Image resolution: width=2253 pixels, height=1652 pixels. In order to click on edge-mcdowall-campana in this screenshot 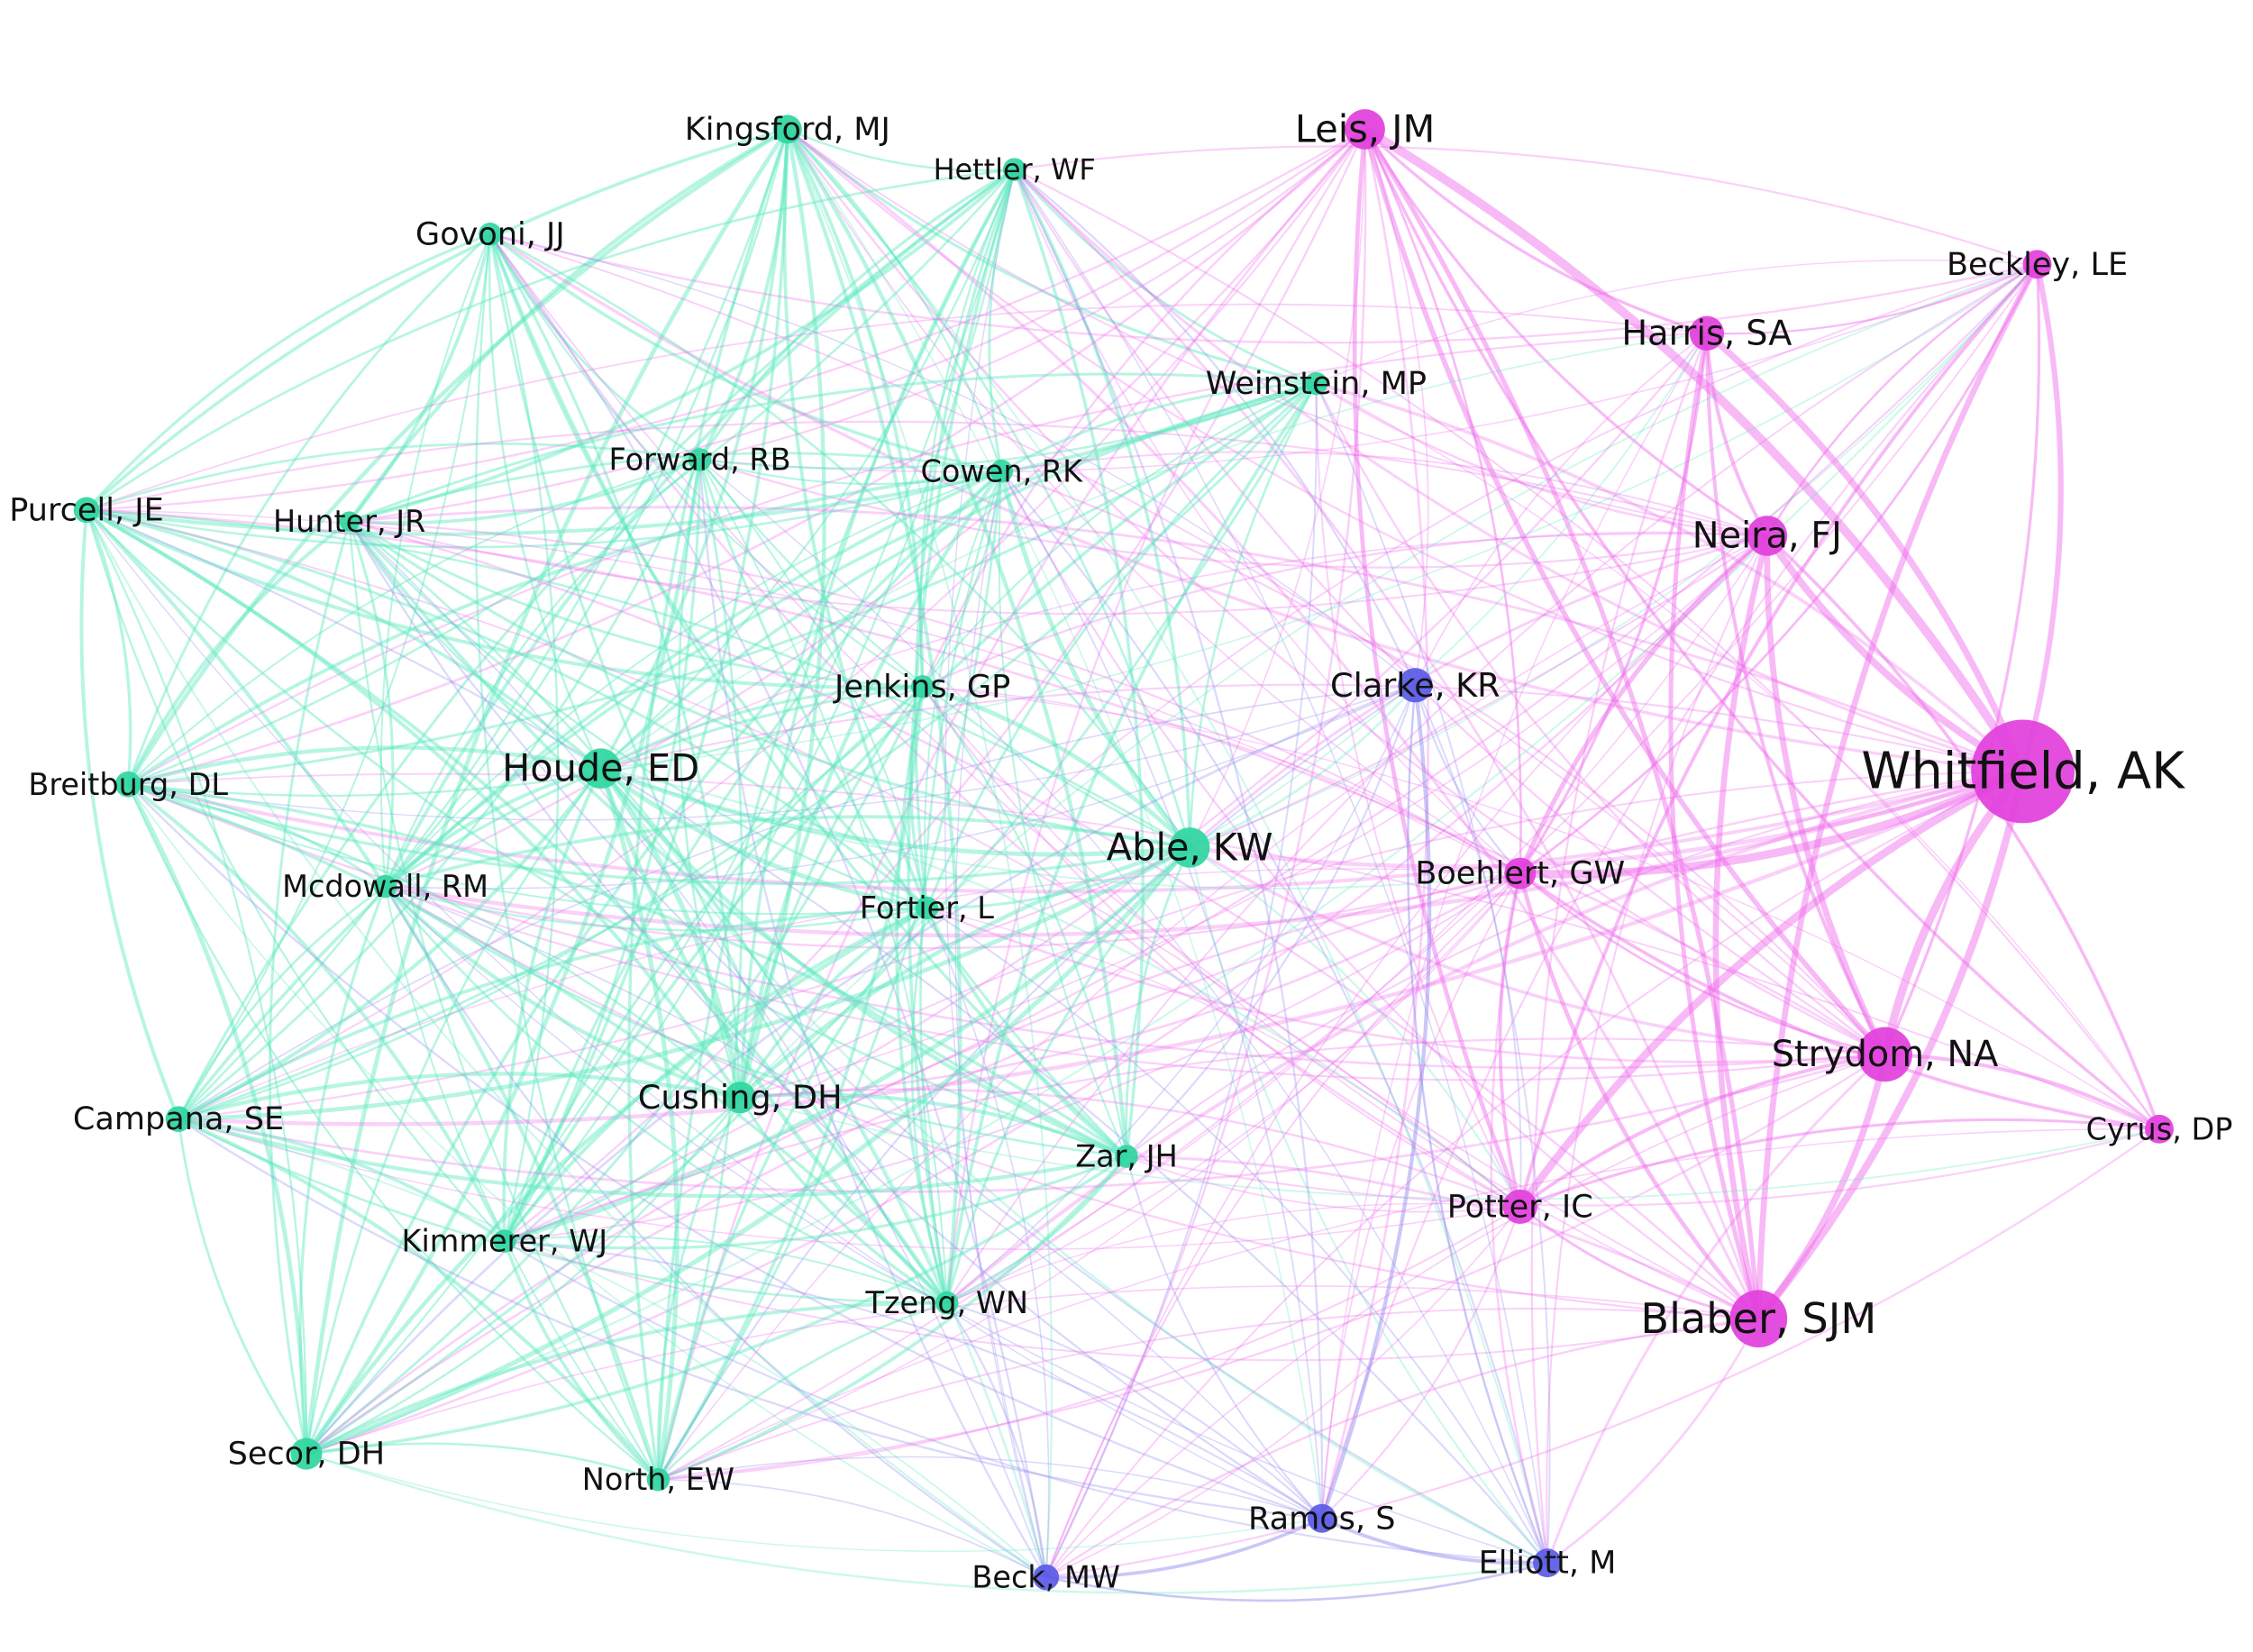, I will do `click(282, 1002)`.